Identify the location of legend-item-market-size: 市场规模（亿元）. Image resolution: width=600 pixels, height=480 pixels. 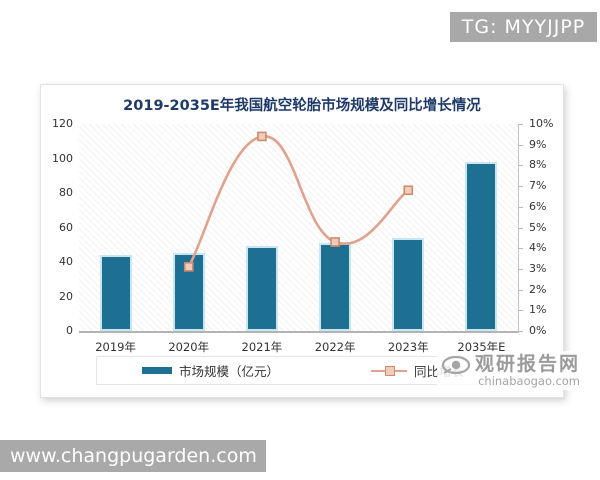
(210, 370).